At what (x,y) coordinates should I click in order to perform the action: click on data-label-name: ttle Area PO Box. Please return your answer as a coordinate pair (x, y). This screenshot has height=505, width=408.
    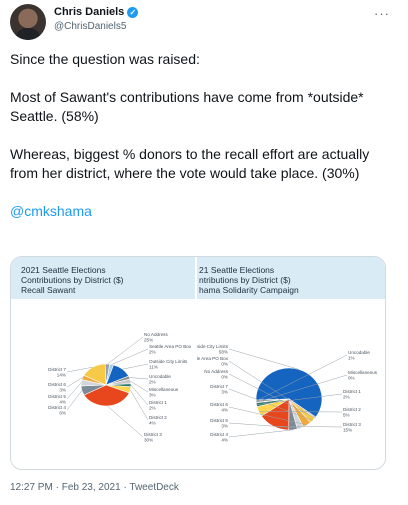
    Looking at the image, I should click on (213, 358).